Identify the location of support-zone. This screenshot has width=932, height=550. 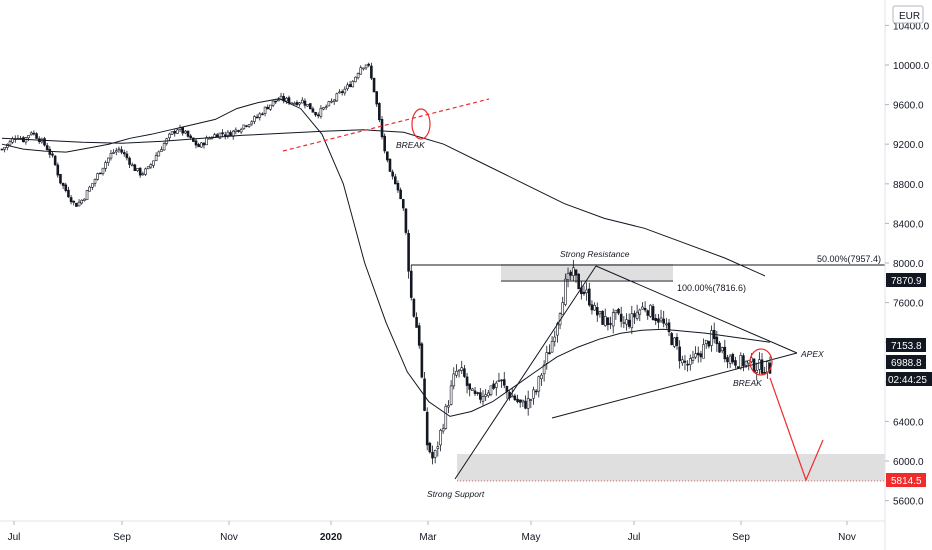
(671, 467).